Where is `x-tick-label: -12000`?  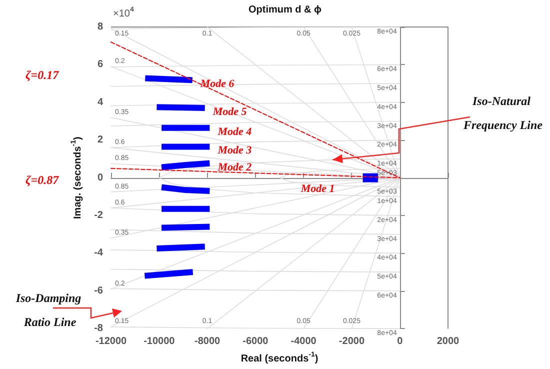 x-tick-label: -12000 is located at coordinates (111, 342).